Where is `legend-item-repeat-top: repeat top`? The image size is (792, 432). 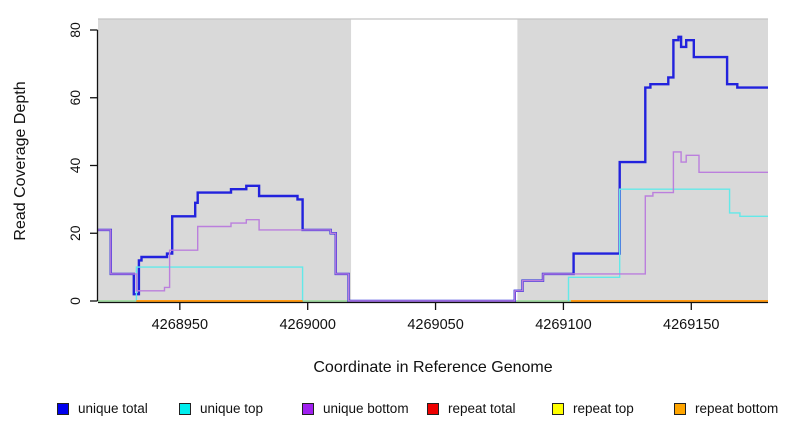 legend-item-repeat-top: repeat top is located at coordinates (593, 409).